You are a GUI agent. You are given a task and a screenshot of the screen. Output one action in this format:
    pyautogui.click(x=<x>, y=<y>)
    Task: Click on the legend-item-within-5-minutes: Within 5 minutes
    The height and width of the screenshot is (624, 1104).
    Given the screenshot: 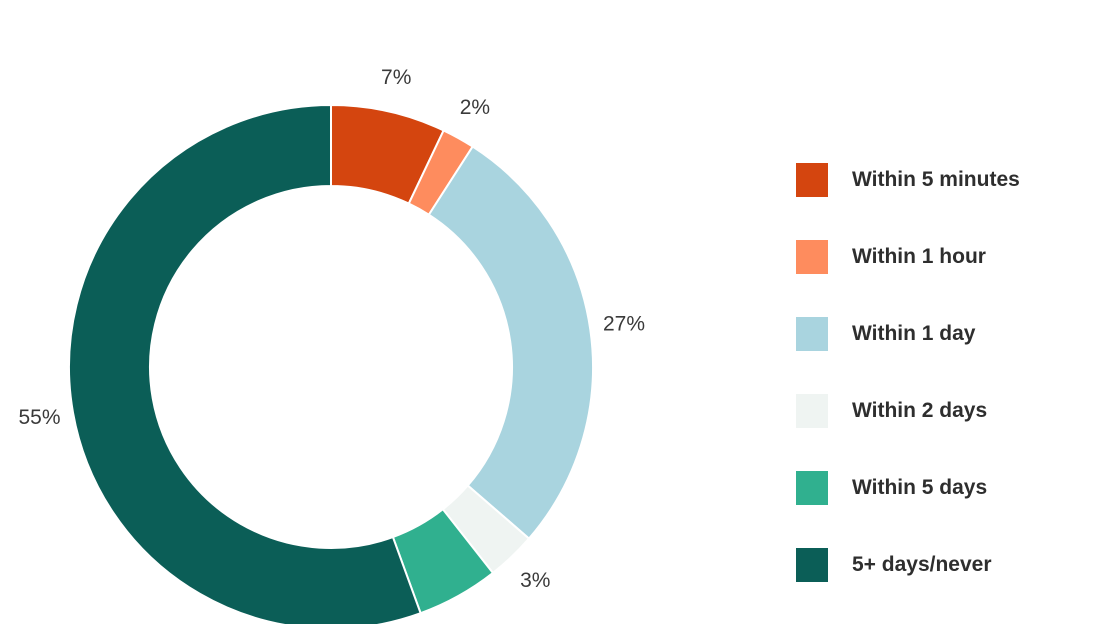 What is the action you would take?
    pyautogui.click(x=908, y=180)
    